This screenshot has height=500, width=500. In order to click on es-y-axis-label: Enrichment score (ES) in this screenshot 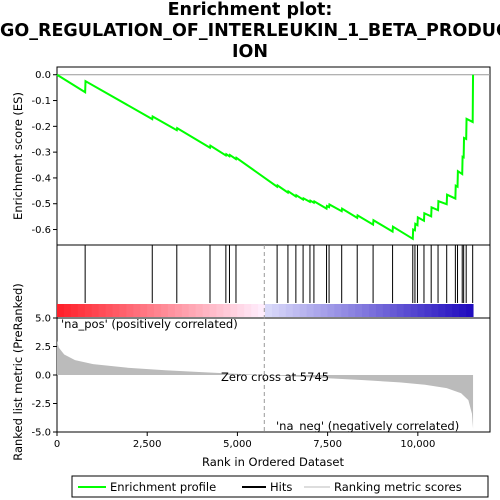, I will do `click(18, 156)`.